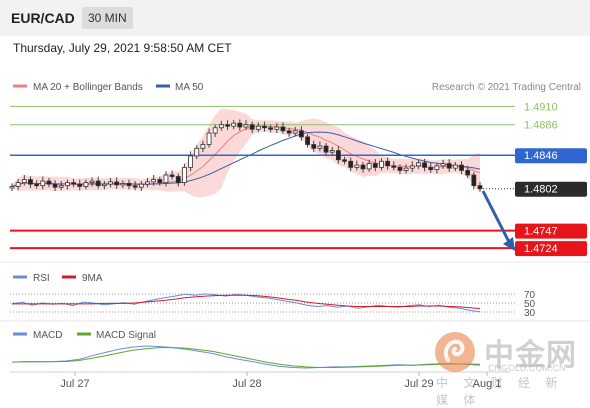  I want to click on x-tick-label: Aug 1, so click(487, 384).